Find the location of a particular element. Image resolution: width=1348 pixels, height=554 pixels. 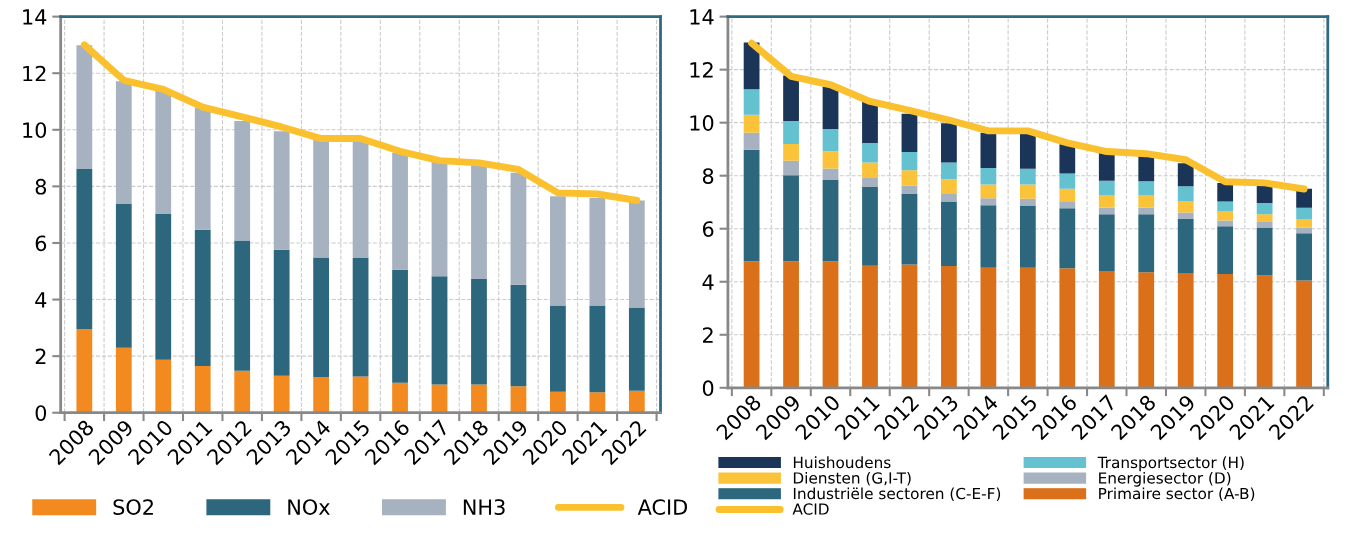

legend-label: Energiesector (D) is located at coordinates (1165, 479).